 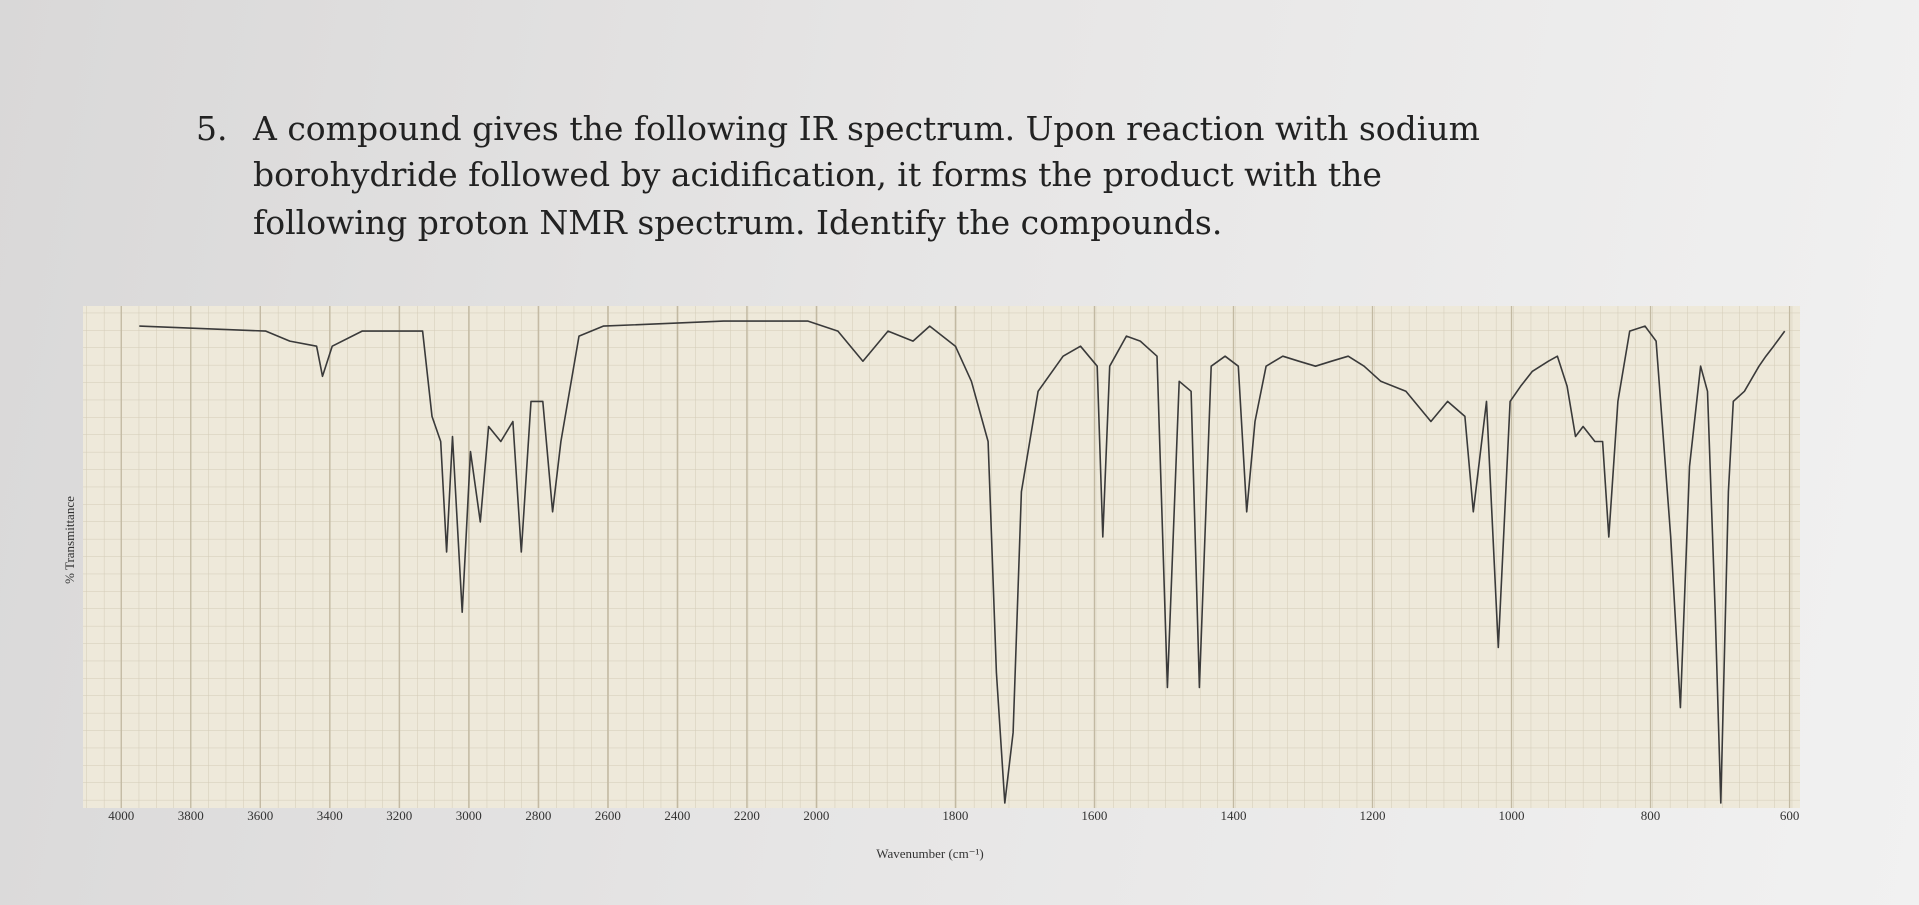 What do you see at coordinates (1790, 815) in the screenshot?
I see `x-tick-label: 600` at bounding box center [1790, 815].